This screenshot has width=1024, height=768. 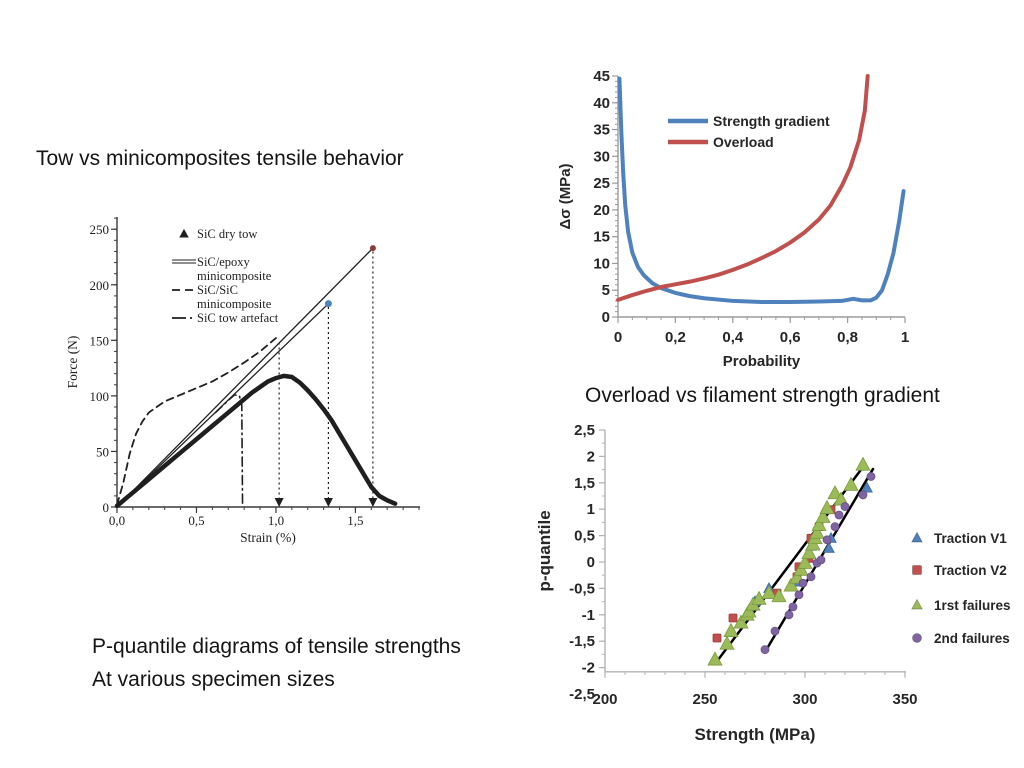 I want to click on y-tick-label: 2, so click(x=591, y=456).